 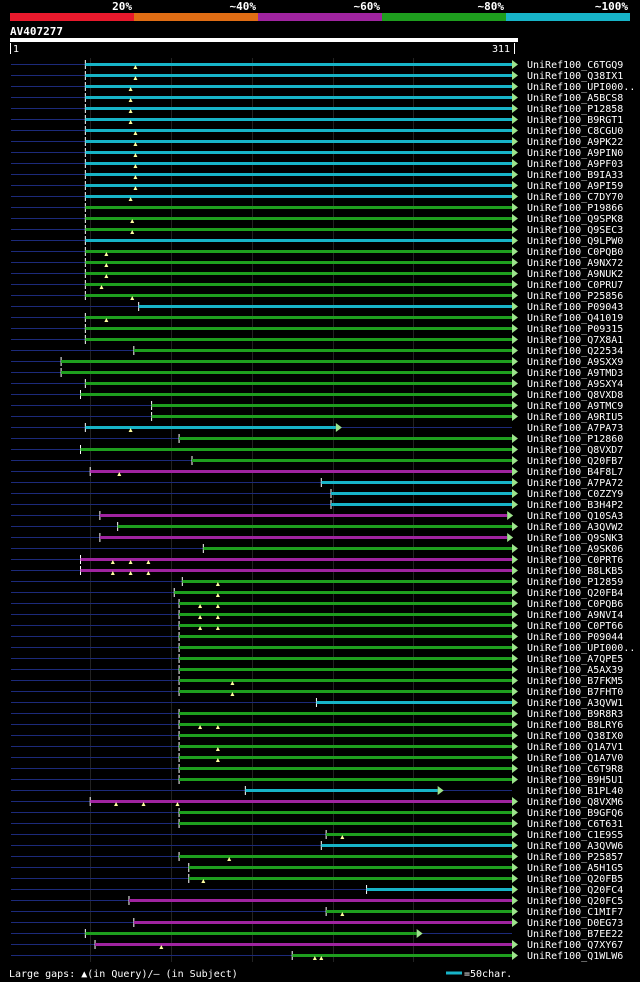 I want to click on hit-id-label: UniRef100_Q9LPW0, so click(x=575, y=241).